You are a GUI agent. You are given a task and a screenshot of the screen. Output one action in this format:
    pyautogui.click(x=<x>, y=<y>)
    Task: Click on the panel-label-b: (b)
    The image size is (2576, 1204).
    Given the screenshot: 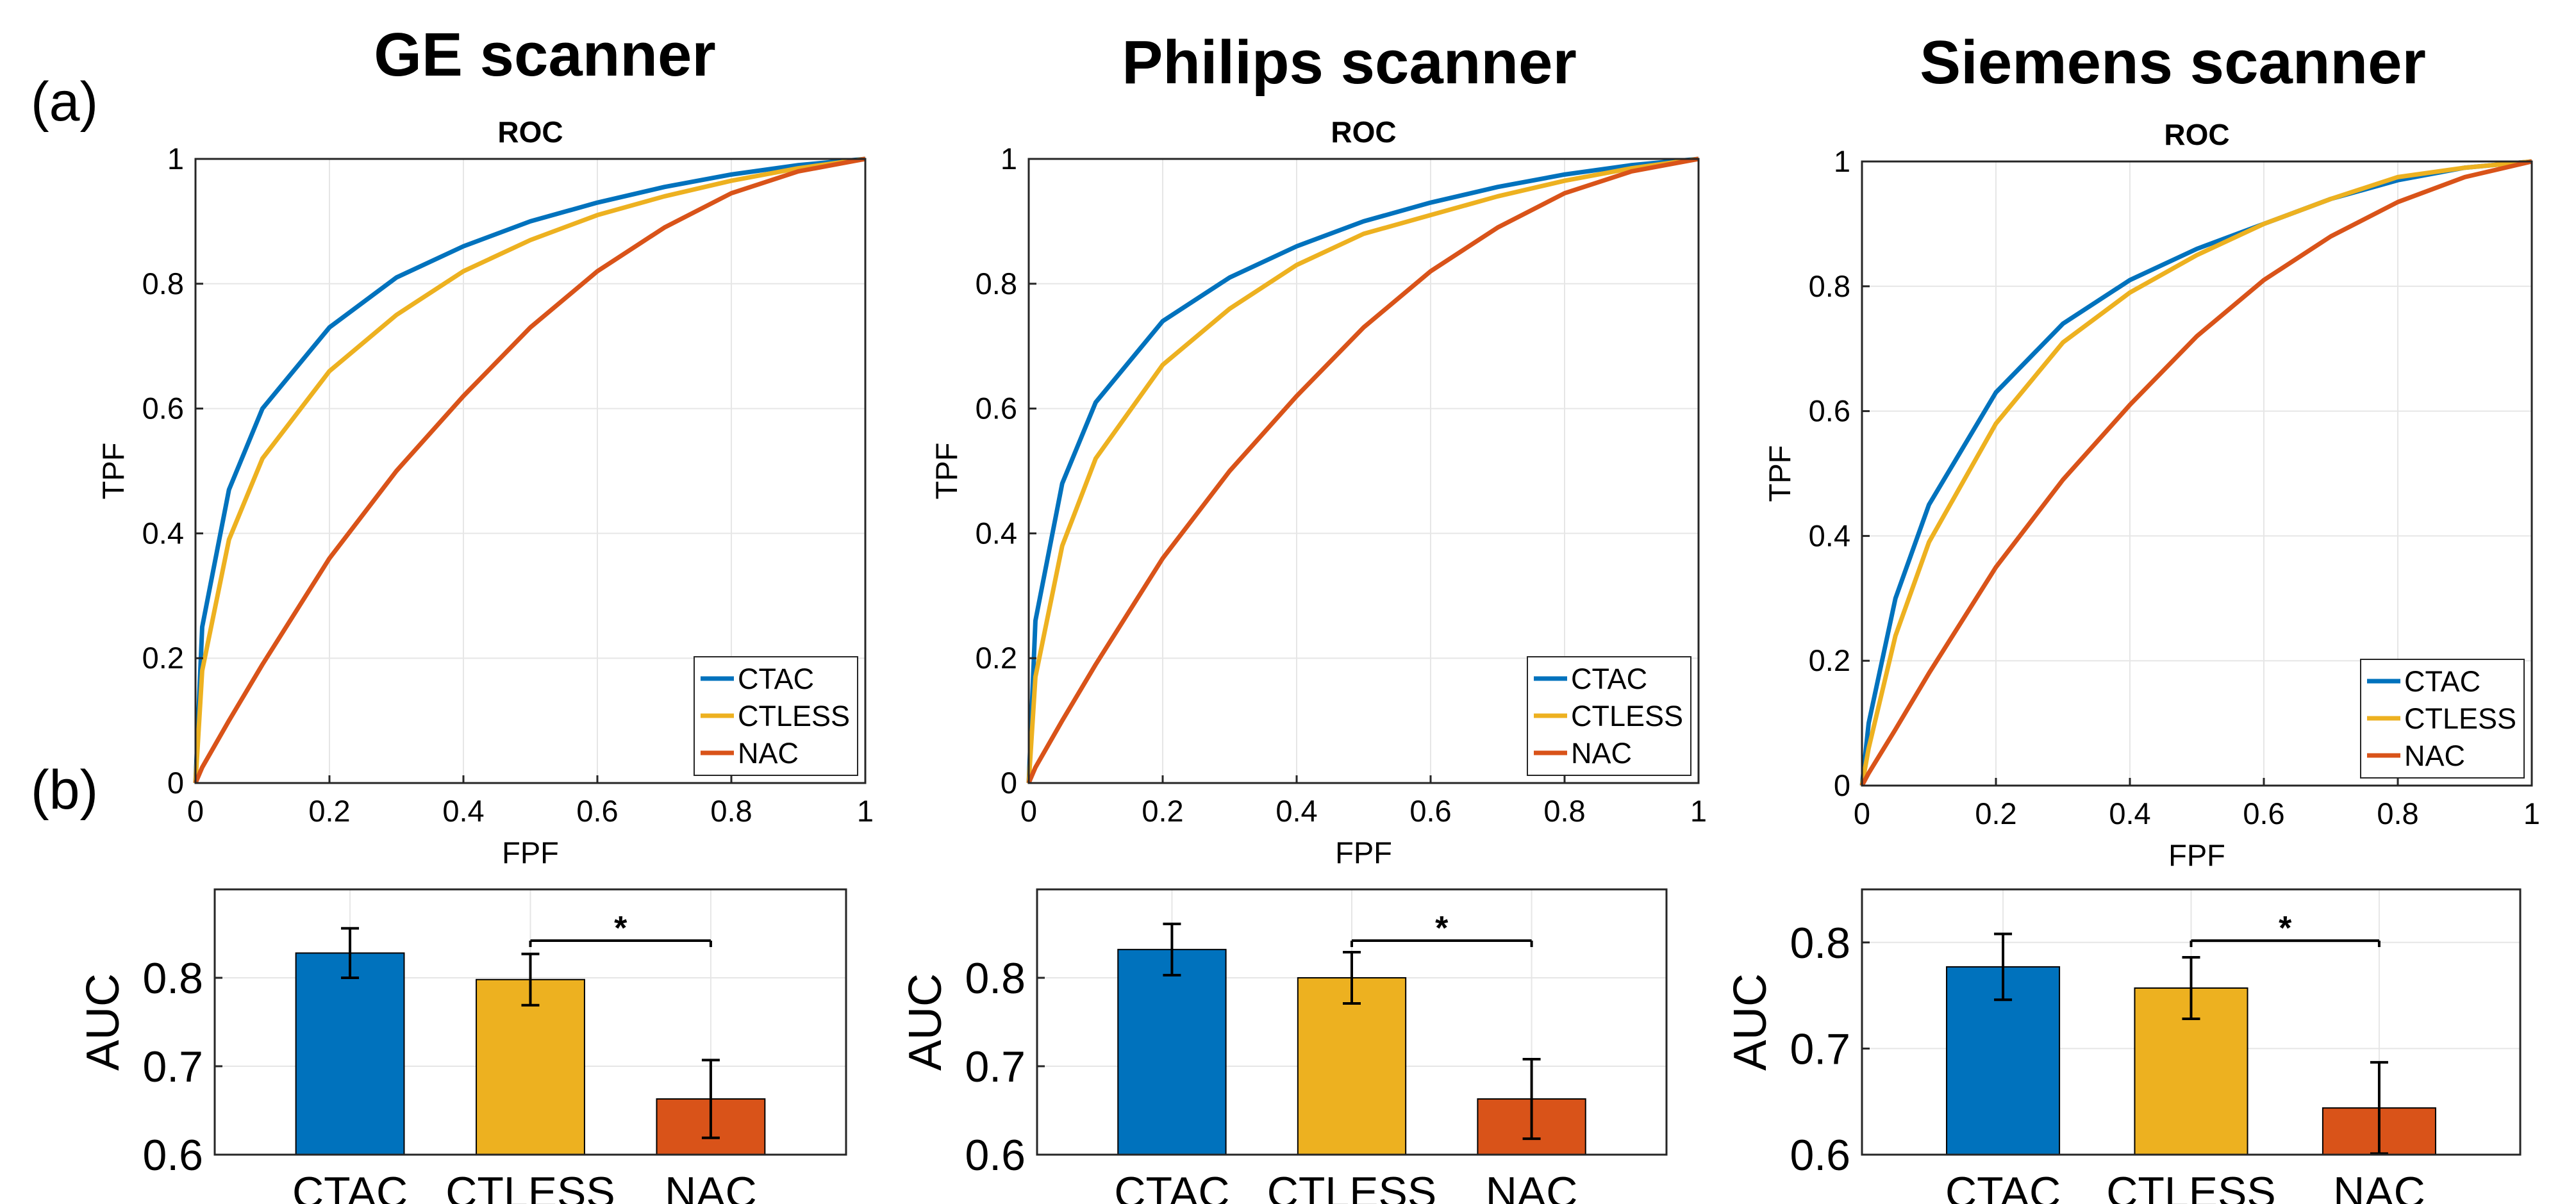 What is the action you would take?
    pyautogui.click(x=64, y=790)
    